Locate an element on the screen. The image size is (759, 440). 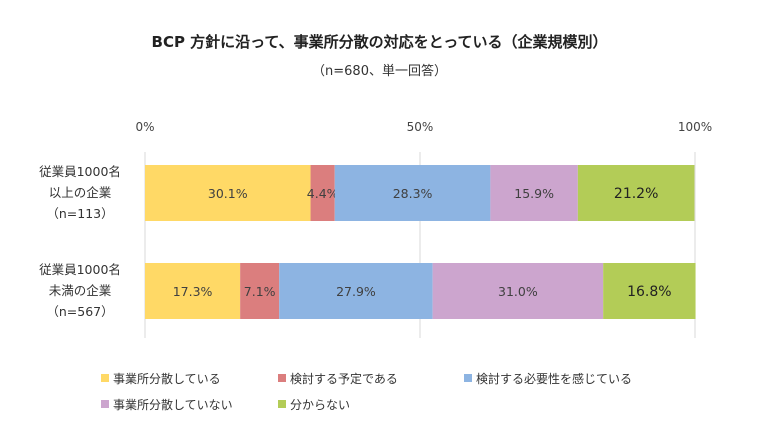
data-label: 28.3% is located at coordinates (413, 193).